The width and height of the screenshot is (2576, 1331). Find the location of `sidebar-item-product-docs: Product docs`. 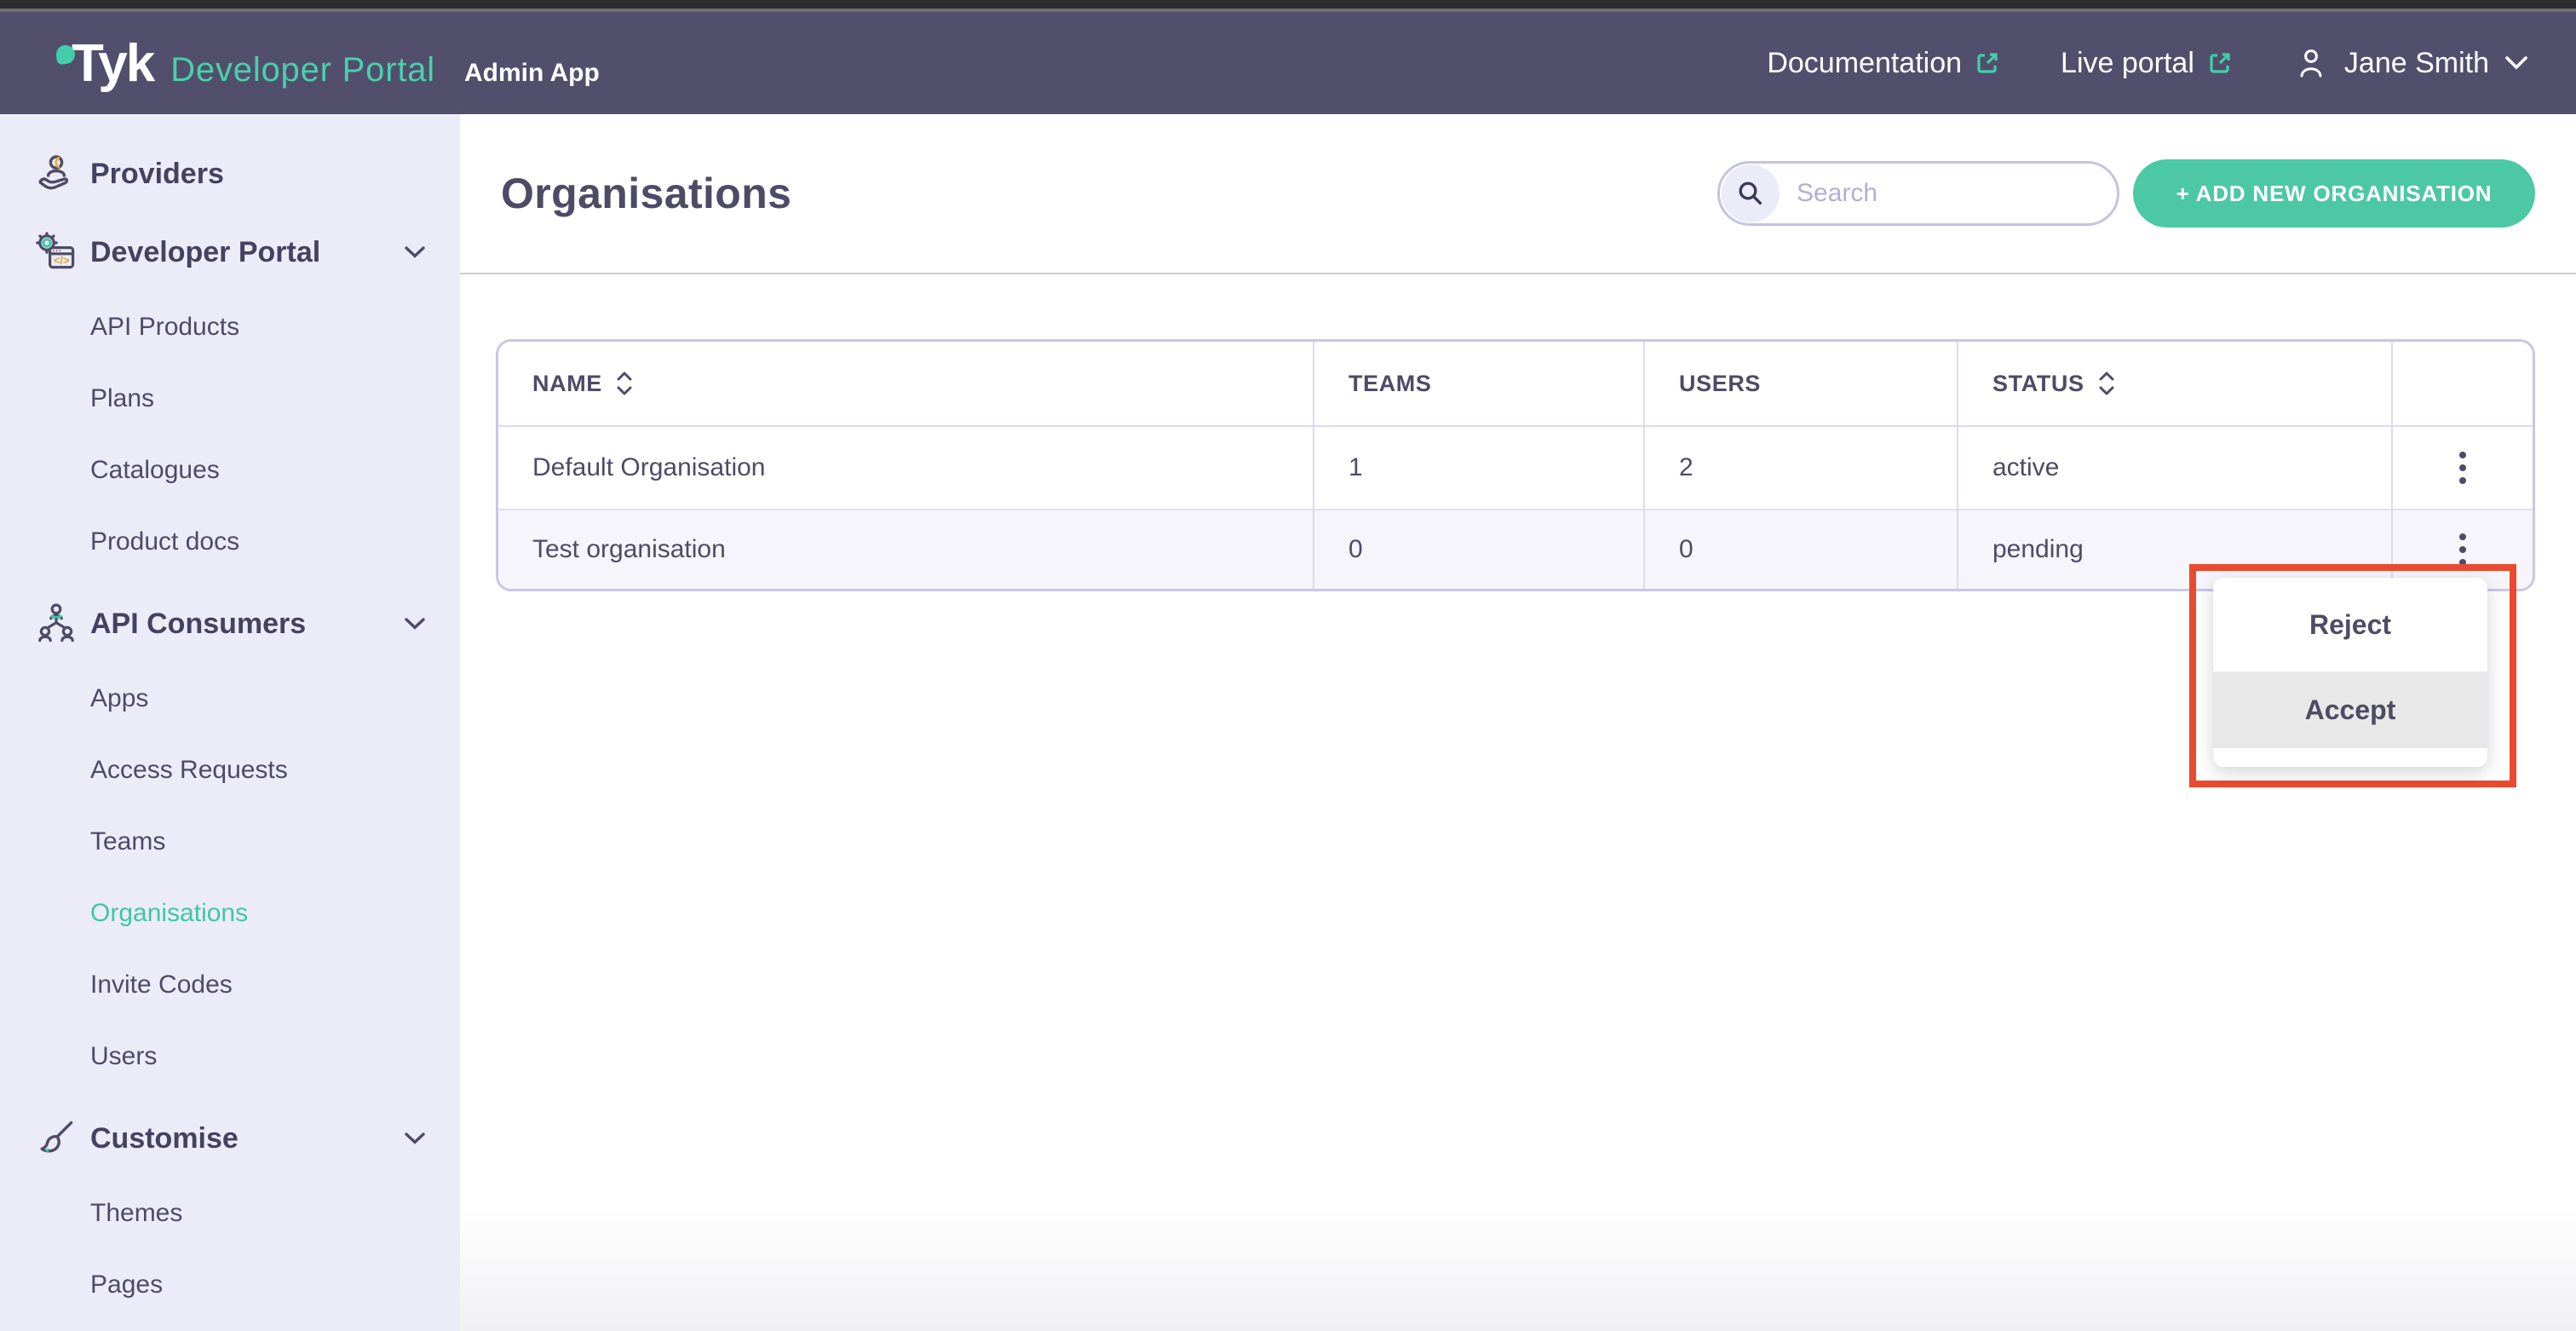

sidebar-item-product-docs: Product docs is located at coordinates (165, 541).